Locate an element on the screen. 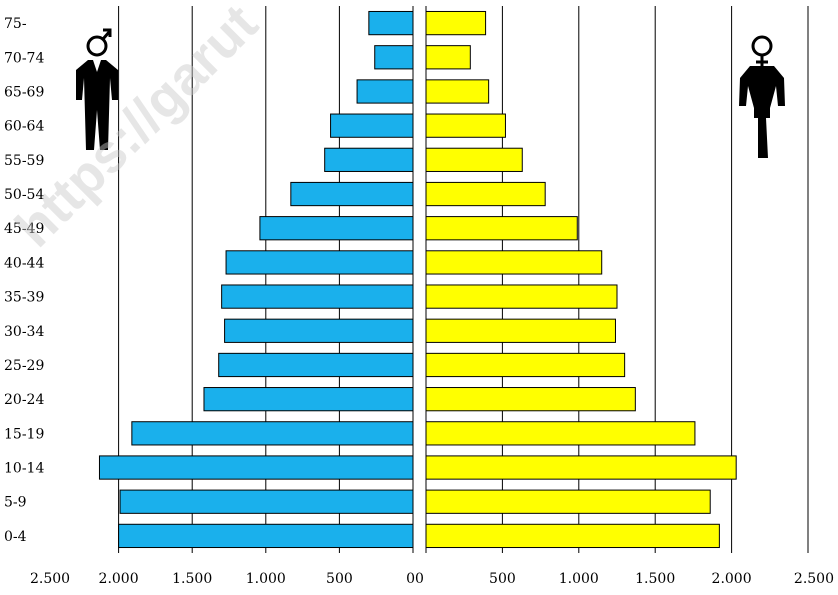 The width and height of the screenshot is (838, 595). bar-left-75- is located at coordinates (391, 23).